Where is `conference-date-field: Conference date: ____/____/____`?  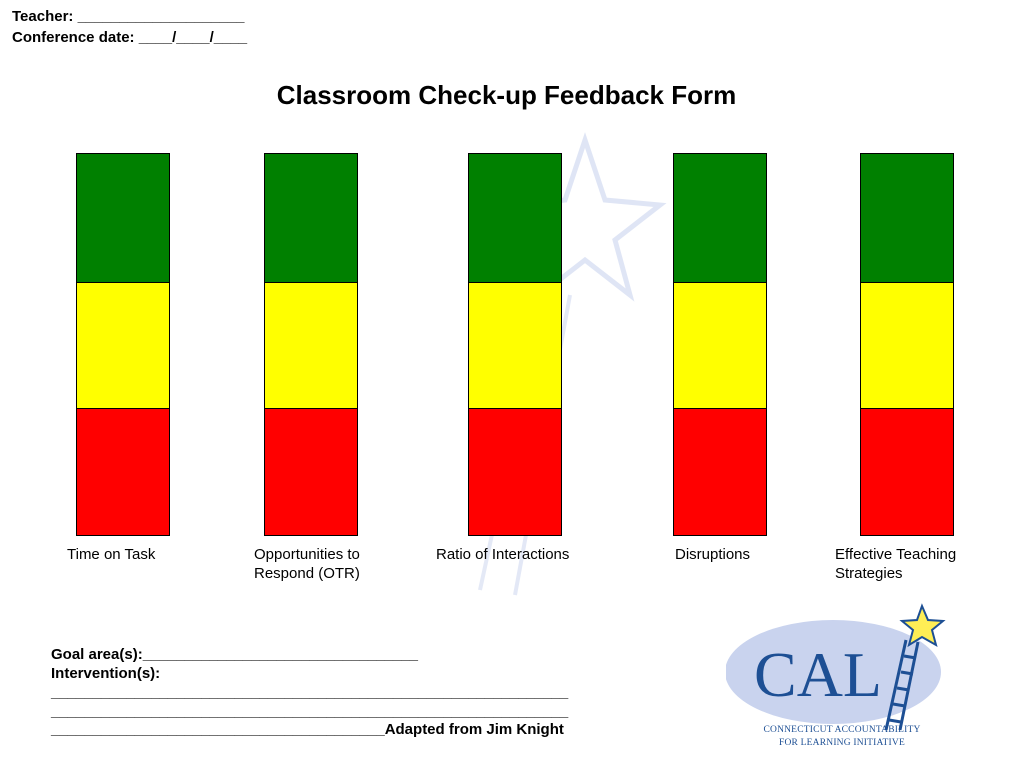
conference-date-field: Conference date: ____/____/____ is located at coordinates (130, 37).